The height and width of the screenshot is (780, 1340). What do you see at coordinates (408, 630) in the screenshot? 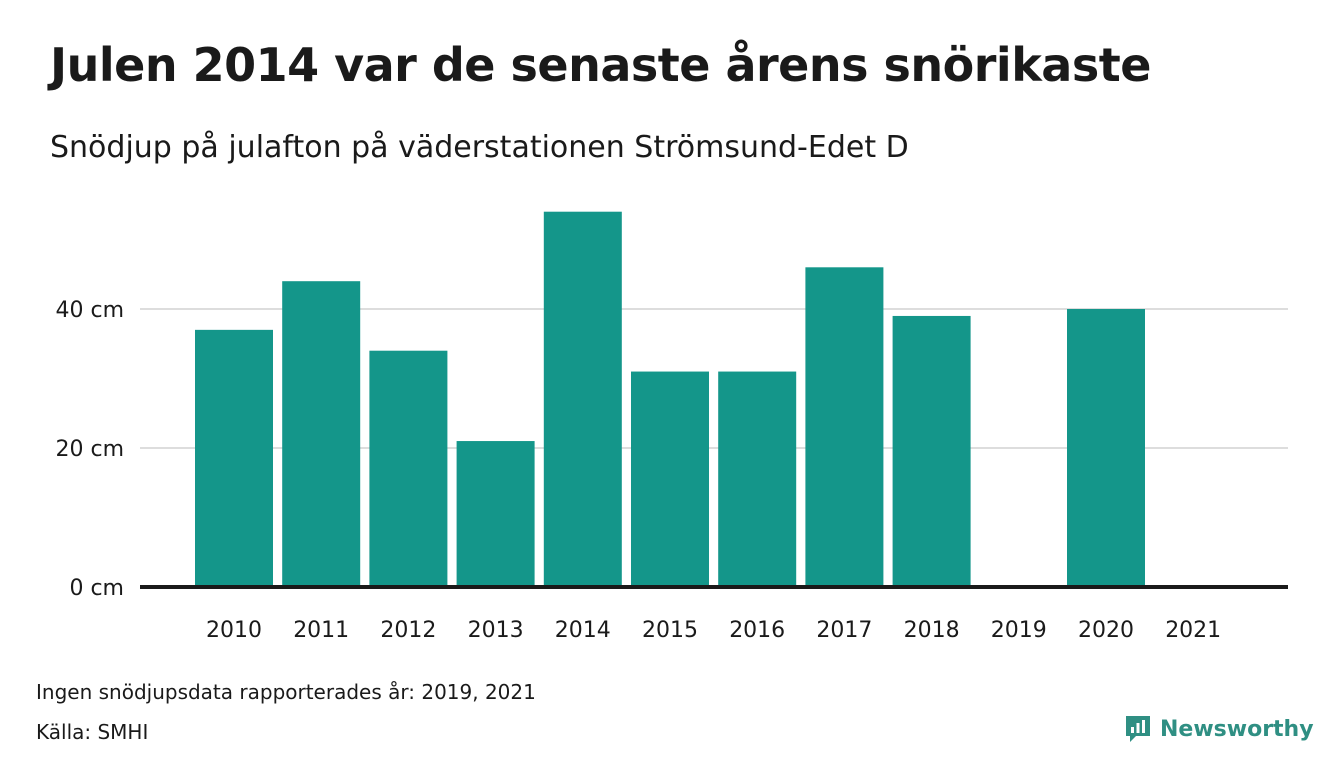
I see `x-tick-label: 2012` at bounding box center [408, 630].